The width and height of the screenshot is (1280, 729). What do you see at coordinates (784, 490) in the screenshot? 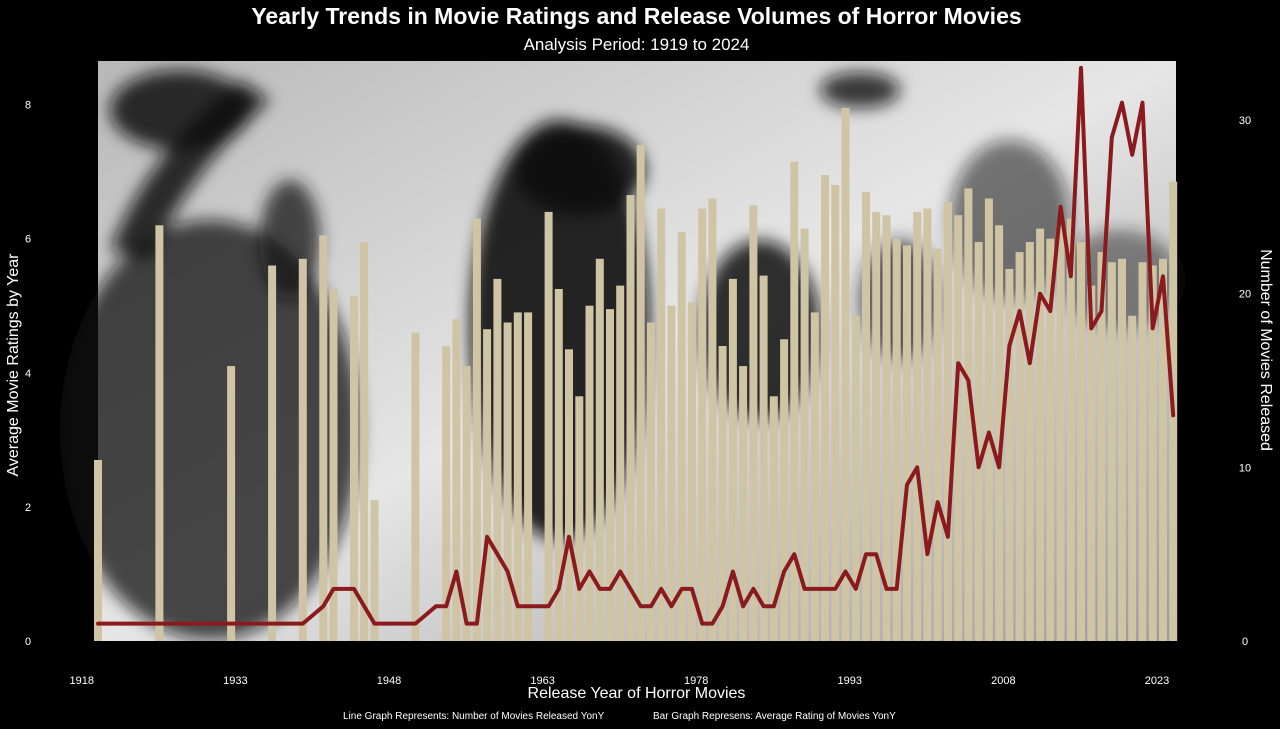
I see `bar-1986` at bounding box center [784, 490].